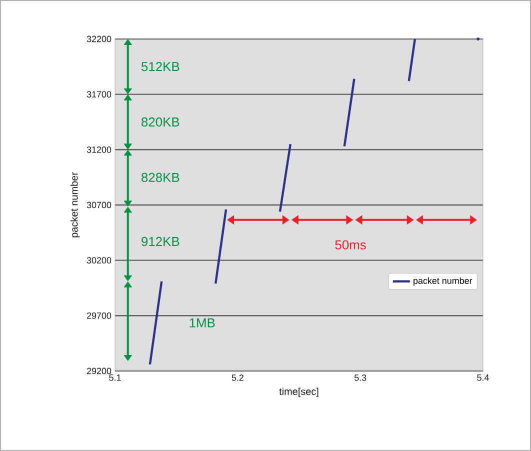 The height and width of the screenshot is (451, 531). What do you see at coordinates (99, 149) in the screenshot?
I see `y-tick-label: 31200` at bounding box center [99, 149].